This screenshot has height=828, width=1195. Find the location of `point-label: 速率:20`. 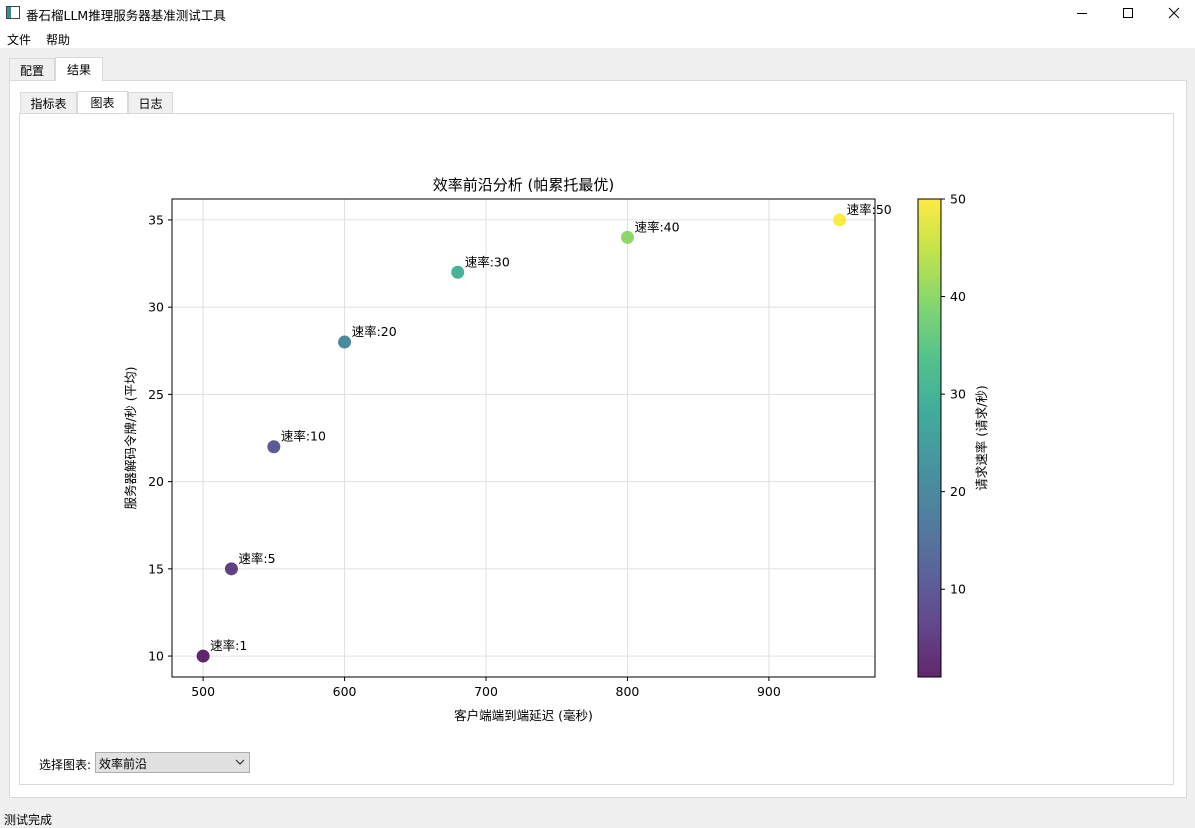

point-label: 速率:20 is located at coordinates (374, 331).